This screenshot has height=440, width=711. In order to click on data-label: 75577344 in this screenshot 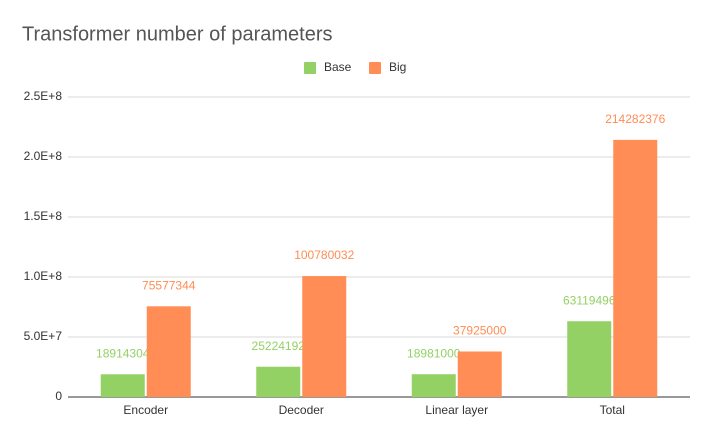, I will do `click(169, 285)`.